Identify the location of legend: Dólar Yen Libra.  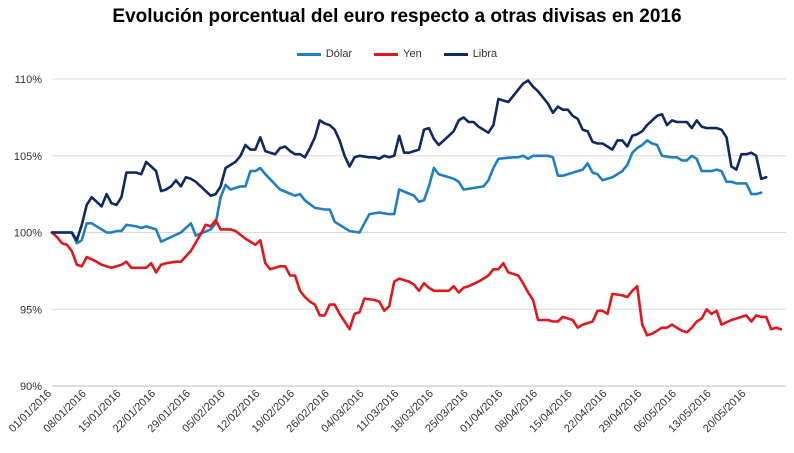
(397, 54).